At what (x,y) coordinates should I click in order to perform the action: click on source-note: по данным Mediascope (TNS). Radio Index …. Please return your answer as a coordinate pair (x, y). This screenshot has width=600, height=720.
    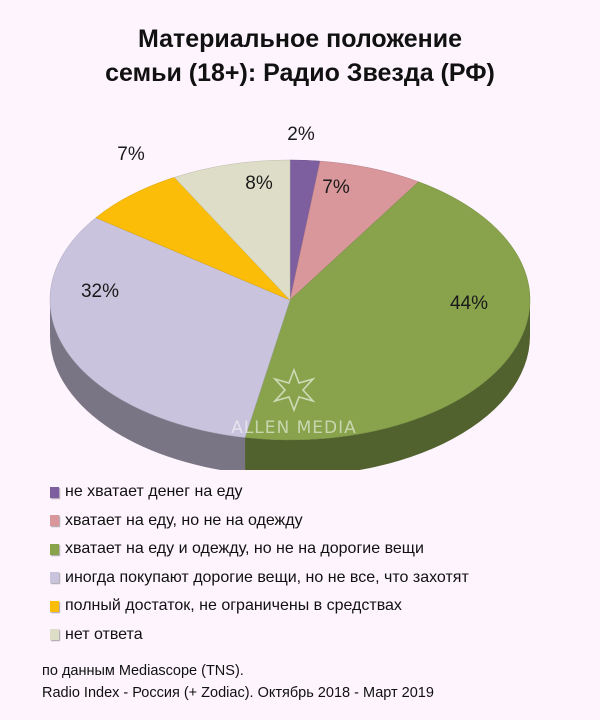
    Looking at the image, I should click on (238, 682).